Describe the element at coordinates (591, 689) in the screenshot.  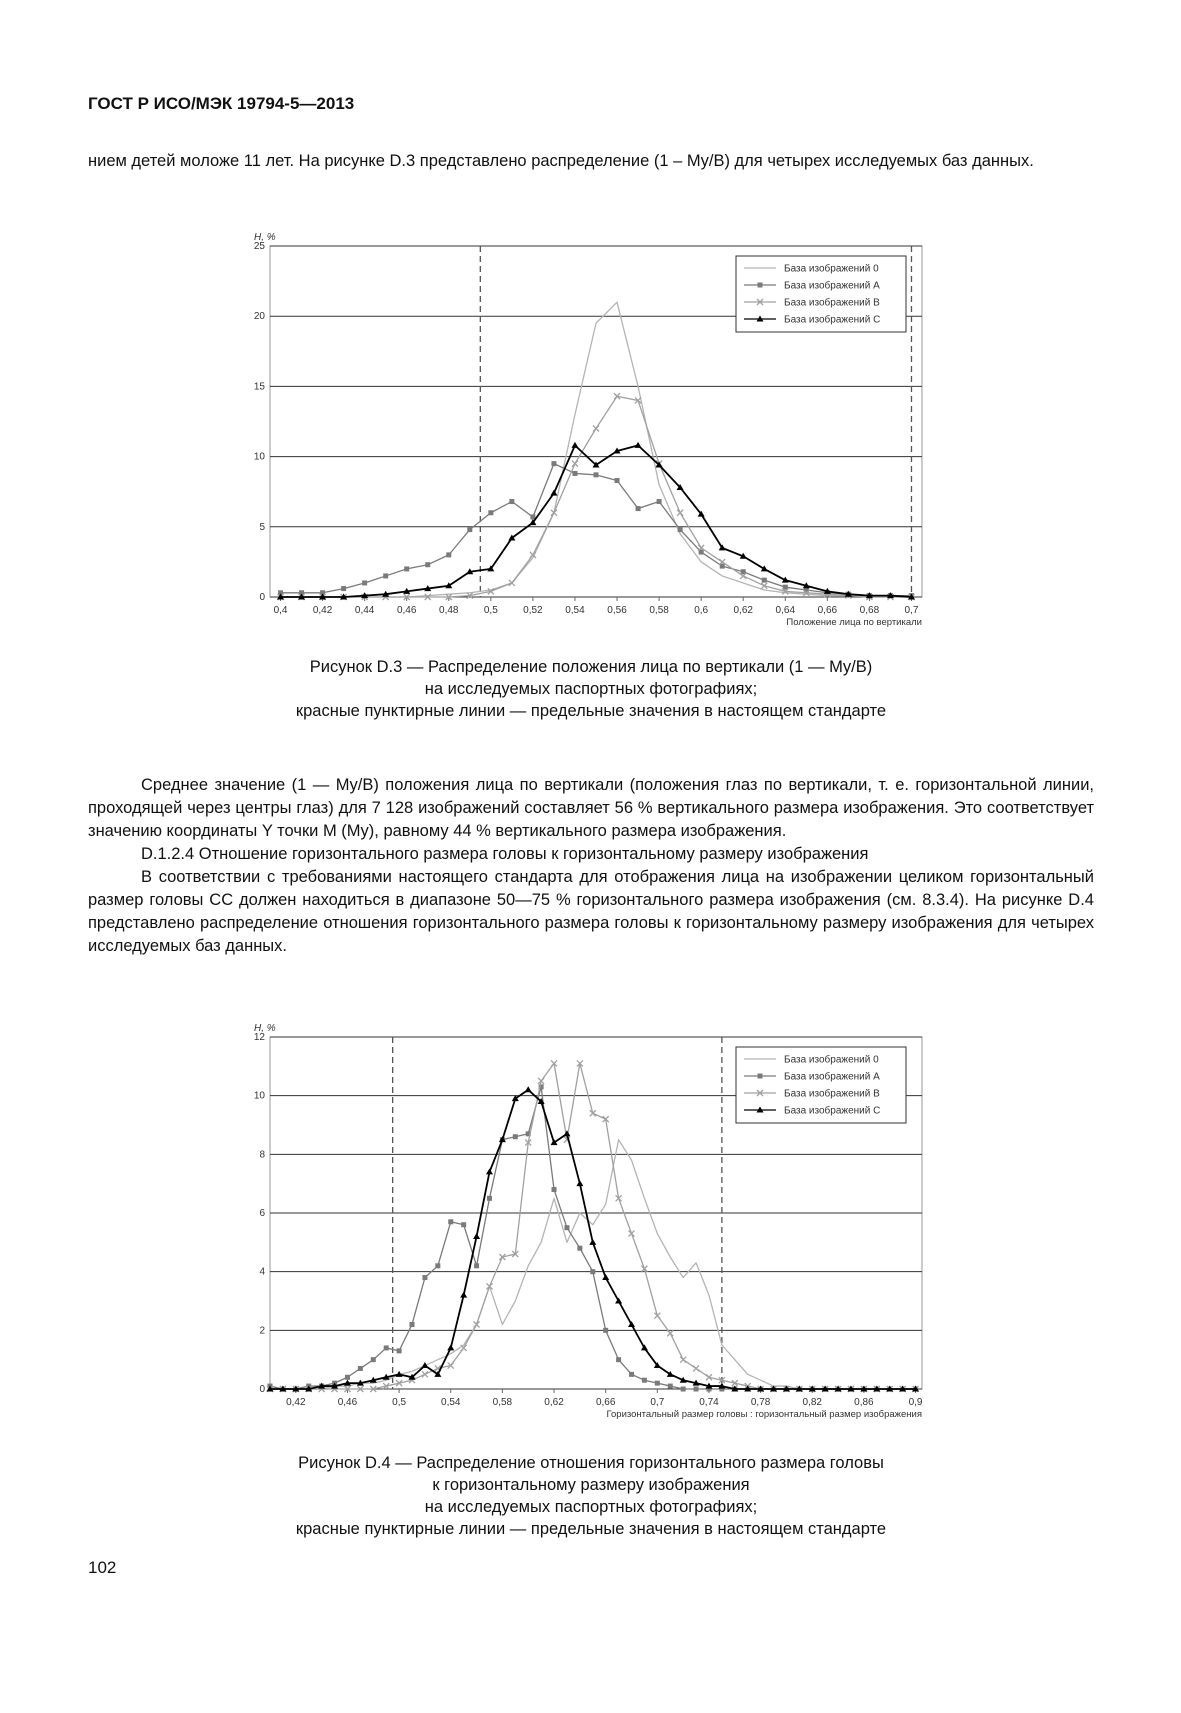
I see `caption-line: на исследуемых паспортных фотографиях;` at that location.